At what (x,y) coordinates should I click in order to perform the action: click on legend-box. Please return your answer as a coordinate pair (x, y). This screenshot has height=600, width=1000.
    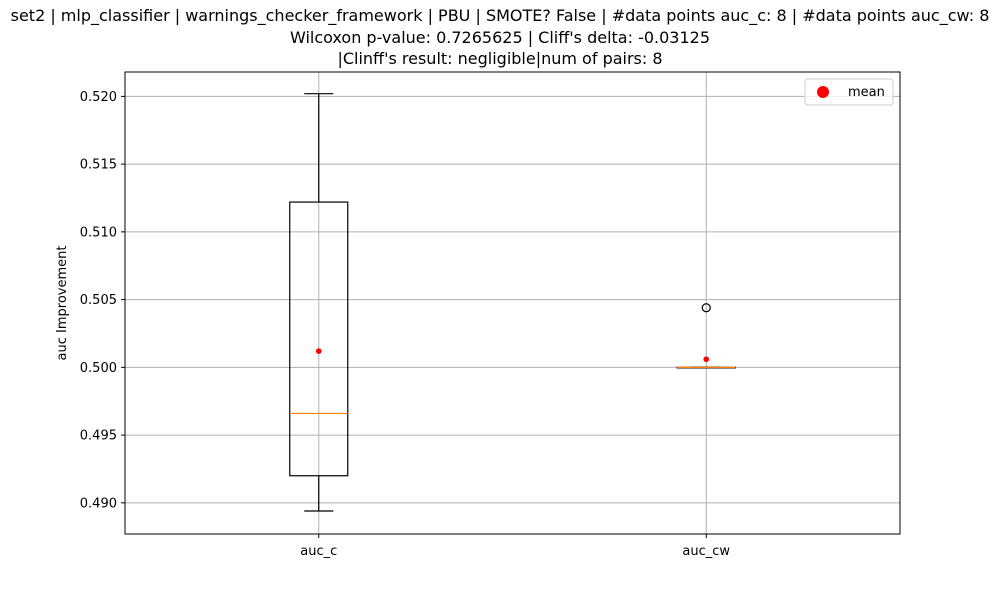
    Looking at the image, I should click on (849, 92).